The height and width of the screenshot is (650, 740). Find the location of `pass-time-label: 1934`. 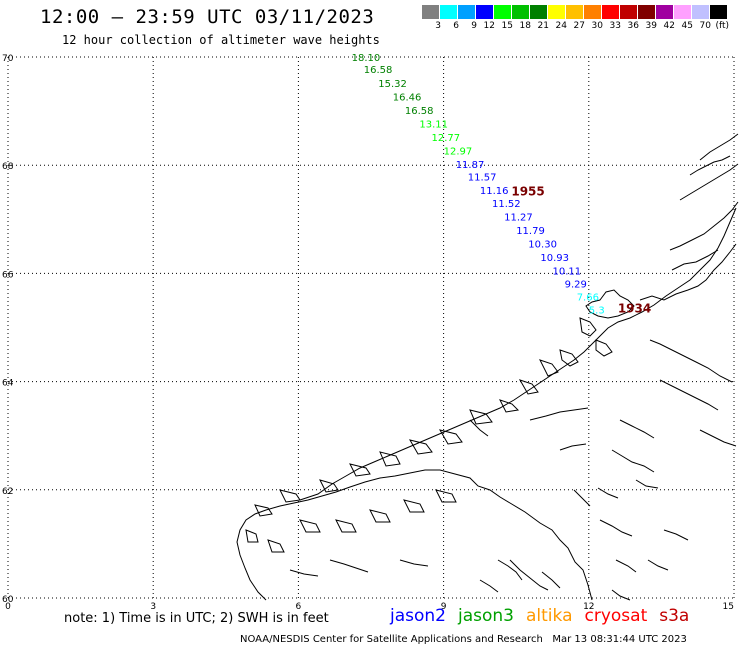

pass-time-label: 1934 is located at coordinates (634, 308).